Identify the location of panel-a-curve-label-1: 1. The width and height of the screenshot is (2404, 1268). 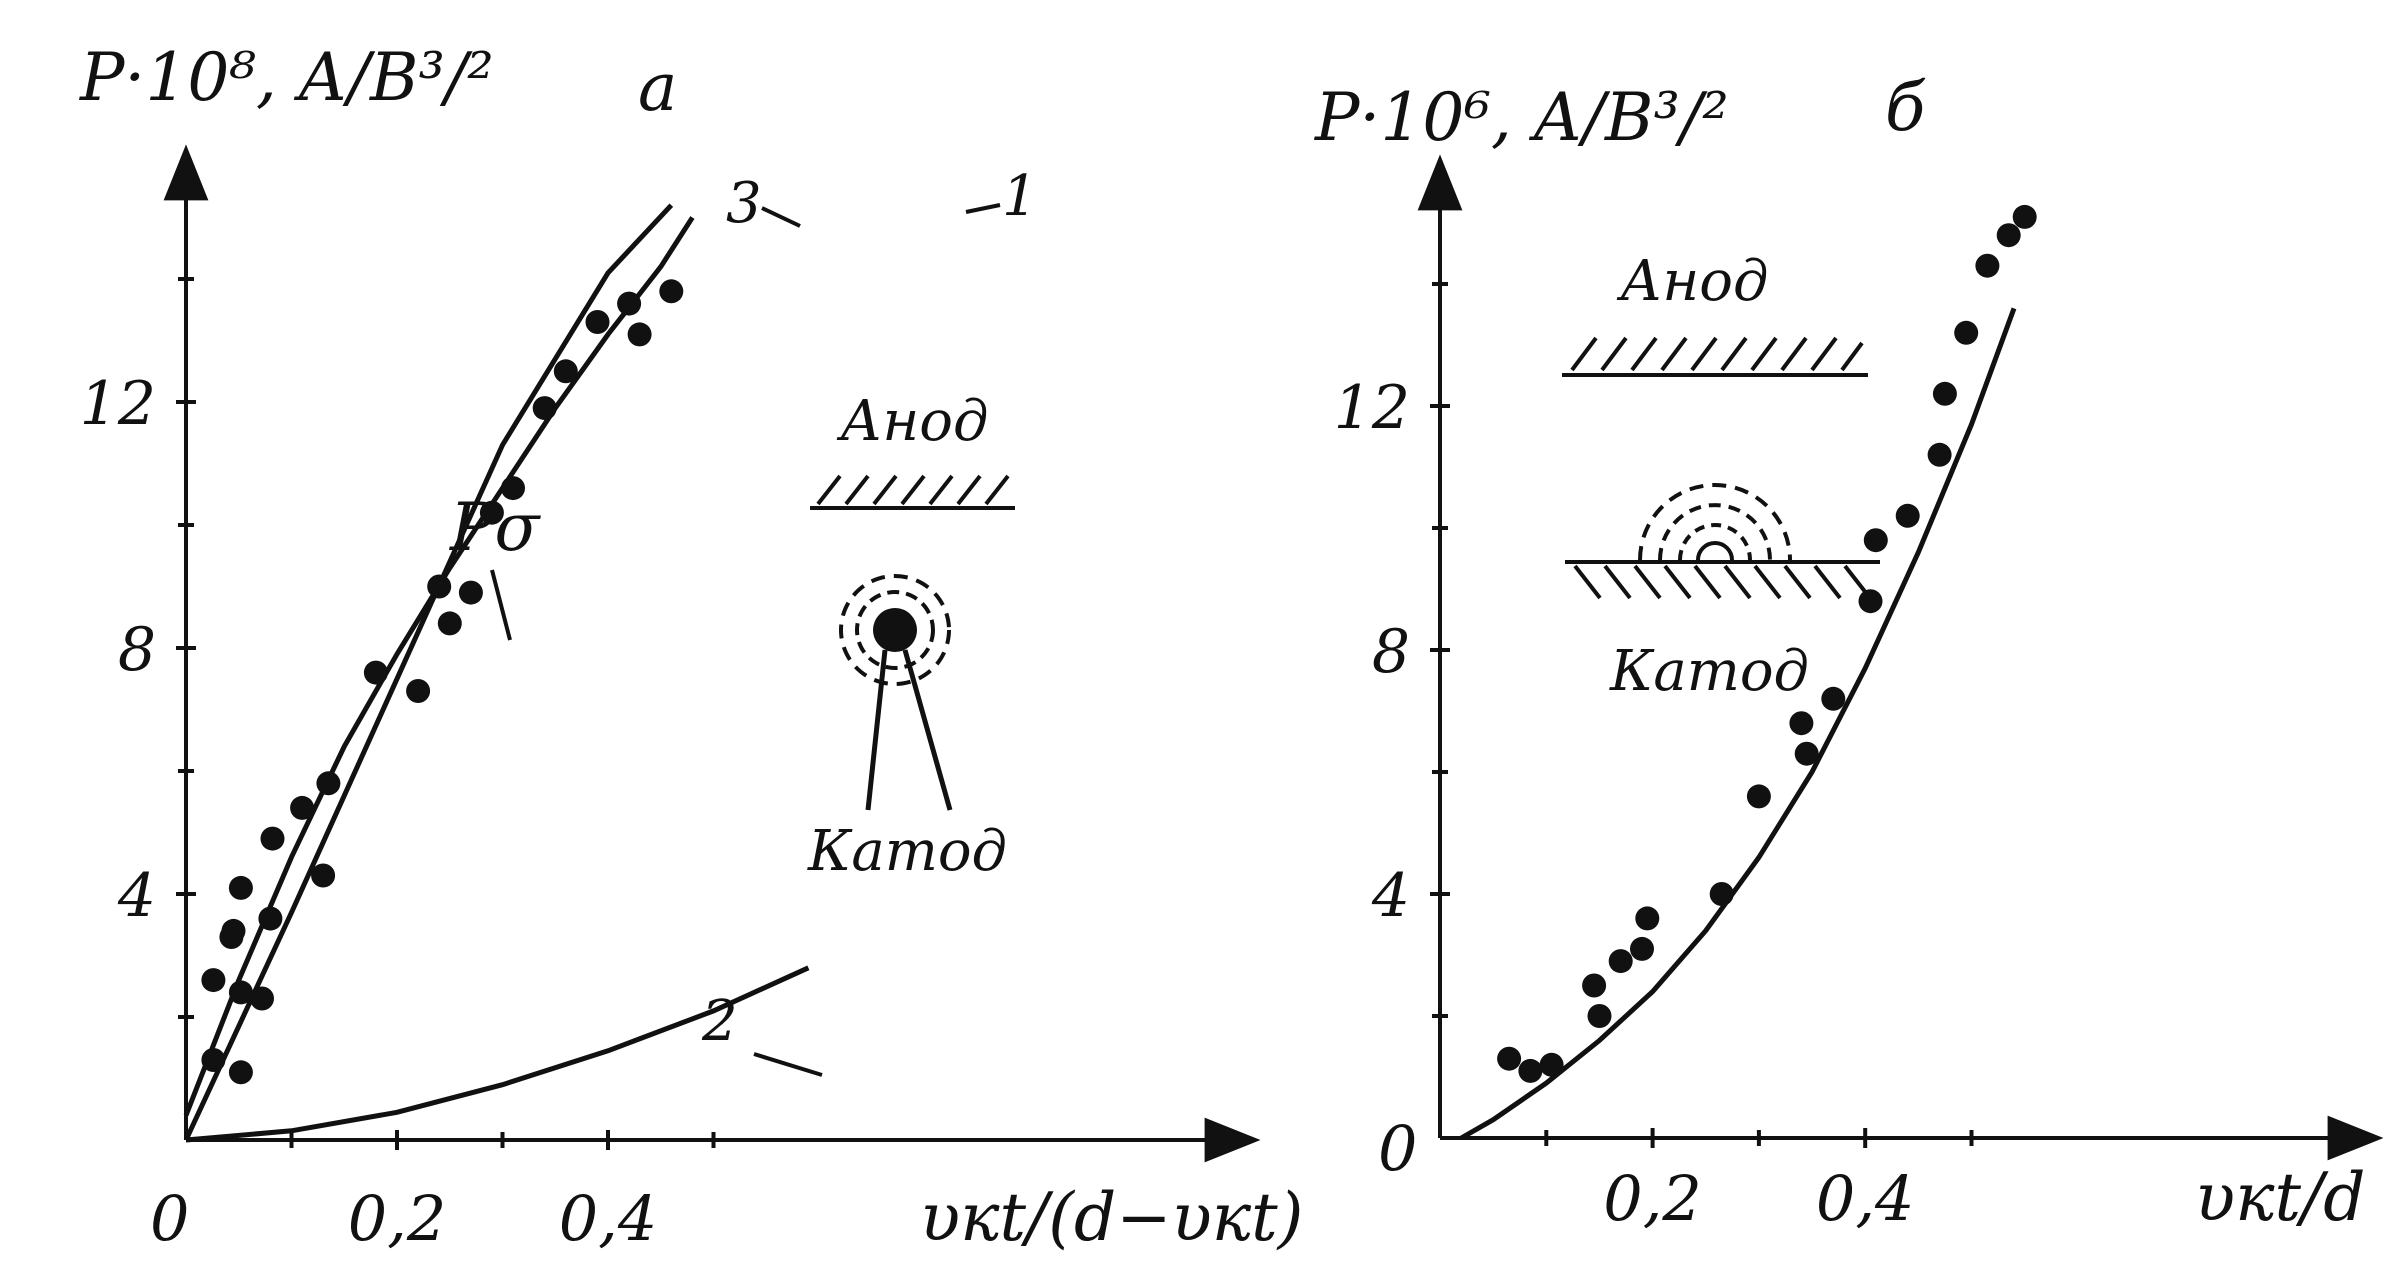
(1020, 196).